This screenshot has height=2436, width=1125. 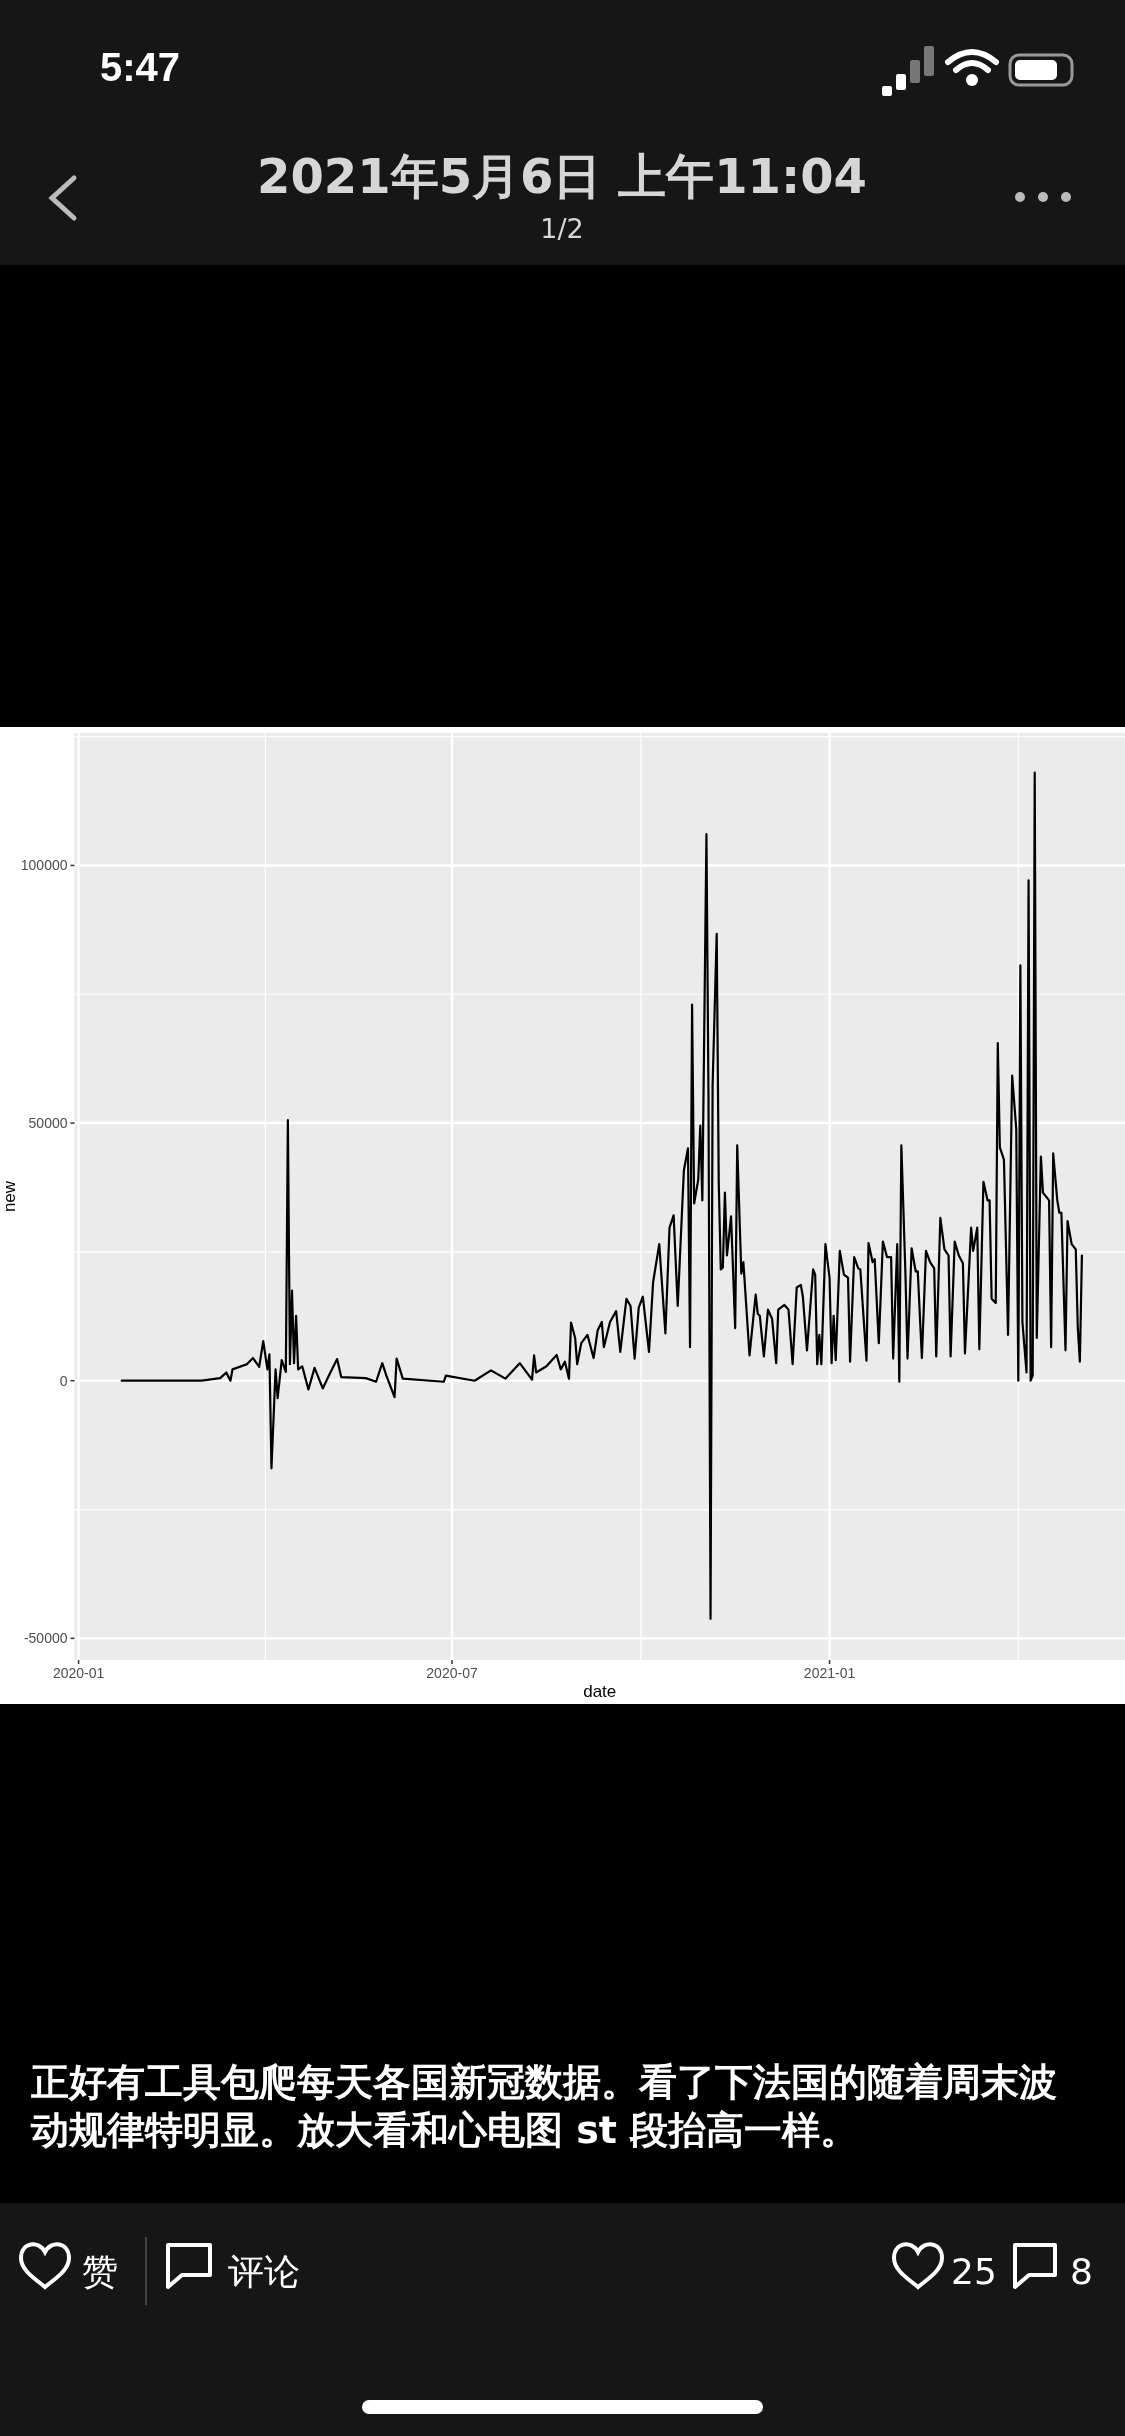 I want to click on x-tick-label: 2021-01, so click(x=829, y=1673).